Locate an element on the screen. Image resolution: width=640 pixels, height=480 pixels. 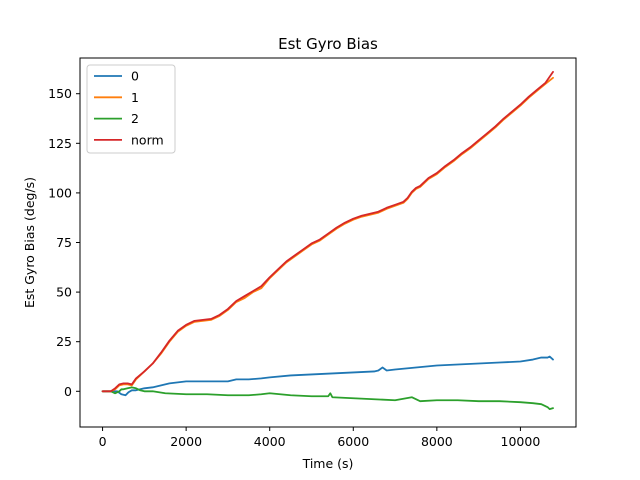
legend-label-norm: norm is located at coordinates (147, 139).